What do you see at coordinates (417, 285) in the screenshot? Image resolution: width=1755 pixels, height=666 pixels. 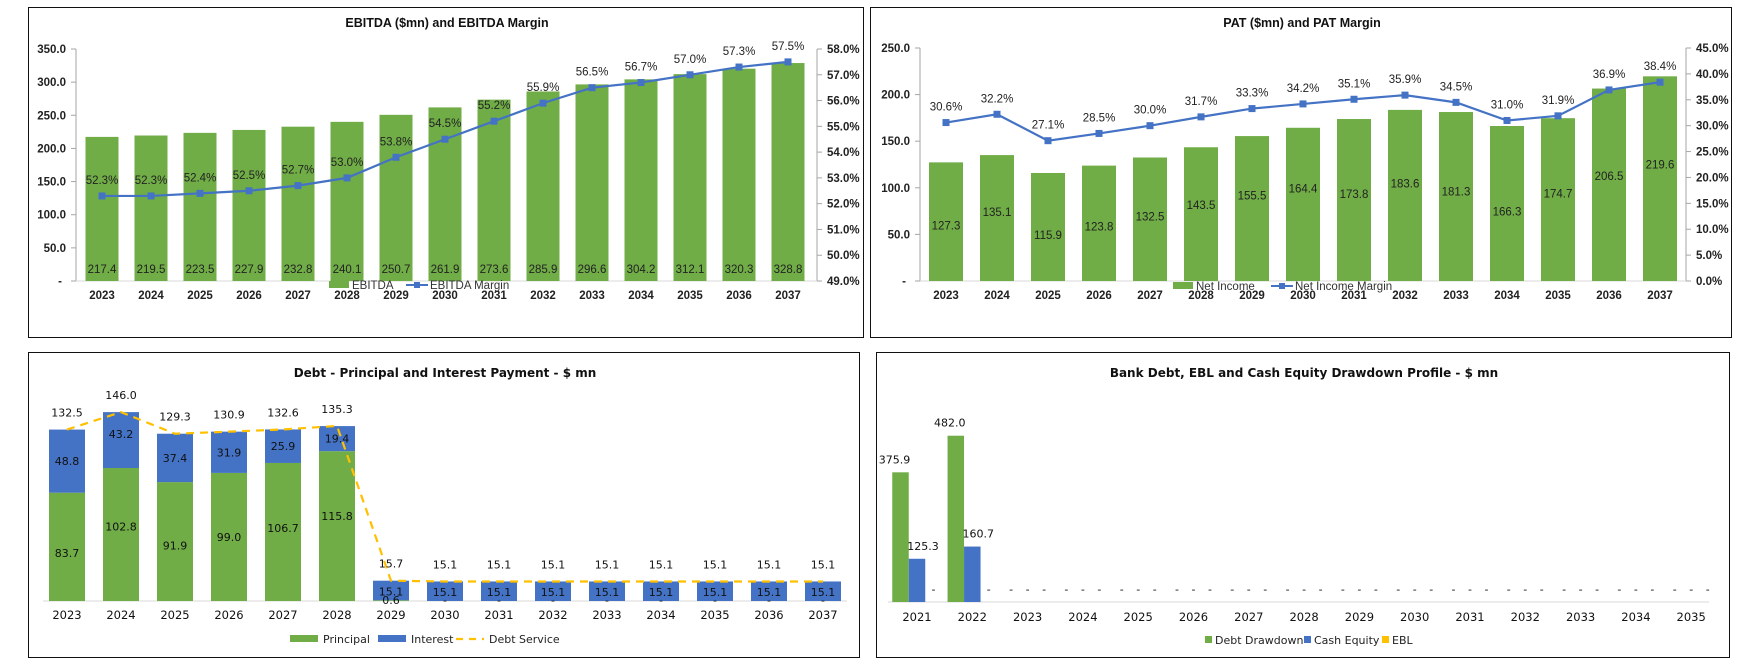 I see `legend-swatch-marker` at bounding box center [417, 285].